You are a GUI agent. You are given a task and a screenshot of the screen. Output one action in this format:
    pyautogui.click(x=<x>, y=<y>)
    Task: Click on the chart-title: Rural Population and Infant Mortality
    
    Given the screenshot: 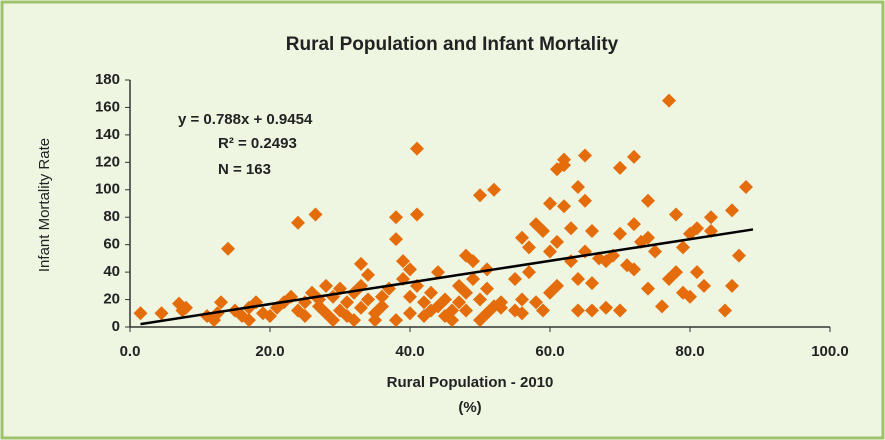 What is the action you would take?
    pyautogui.click(x=452, y=44)
    